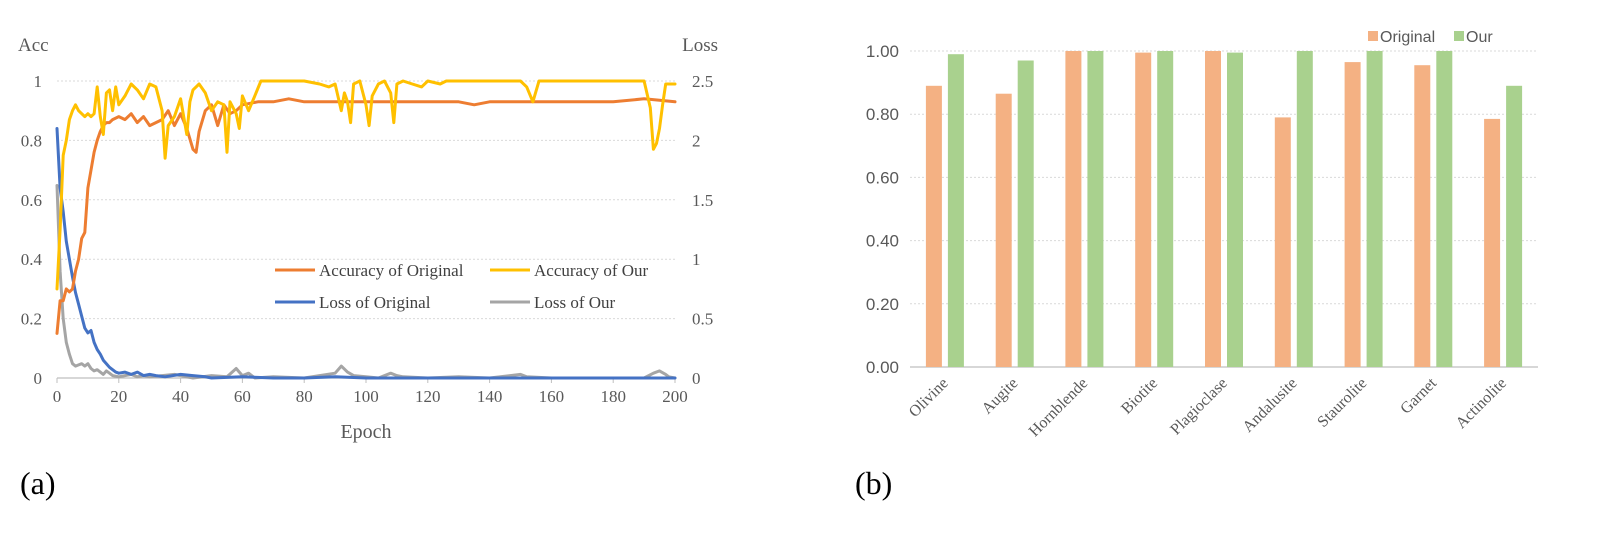 Image resolution: width=1615 pixels, height=540 pixels. Describe the element at coordinates (1492, 243) in the screenshot. I see `bar-original-actinolite` at that location.